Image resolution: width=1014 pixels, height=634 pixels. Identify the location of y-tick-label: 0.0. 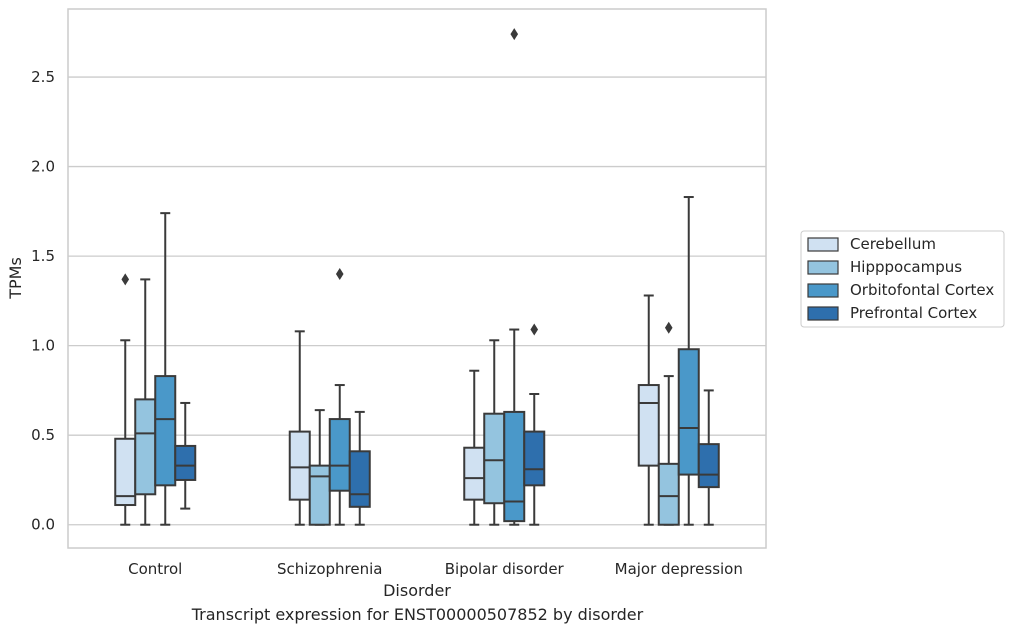
(43, 525).